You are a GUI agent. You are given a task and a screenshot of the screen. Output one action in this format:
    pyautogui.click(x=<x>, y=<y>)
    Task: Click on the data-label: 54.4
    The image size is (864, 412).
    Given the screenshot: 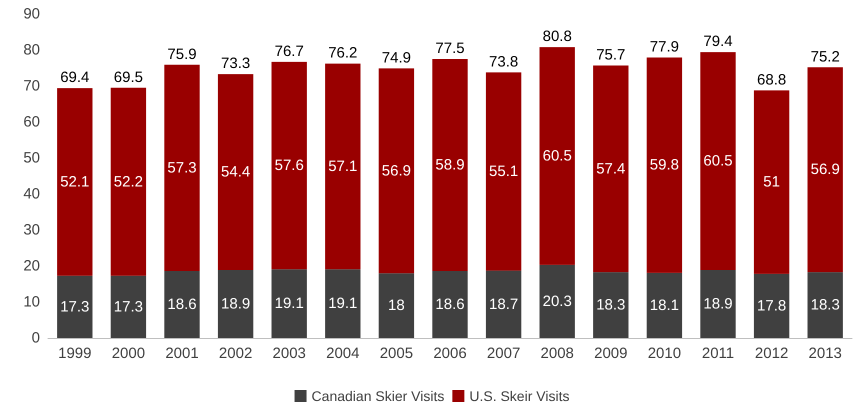 What is the action you would take?
    pyautogui.click(x=235, y=172)
    